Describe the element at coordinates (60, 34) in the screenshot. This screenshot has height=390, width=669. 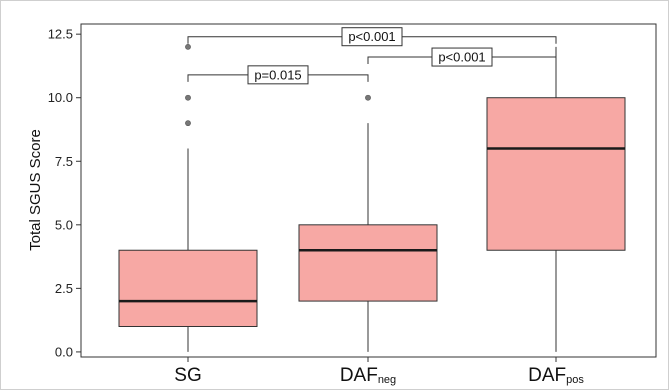
I see `y-tick-label: 12.5` at that location.